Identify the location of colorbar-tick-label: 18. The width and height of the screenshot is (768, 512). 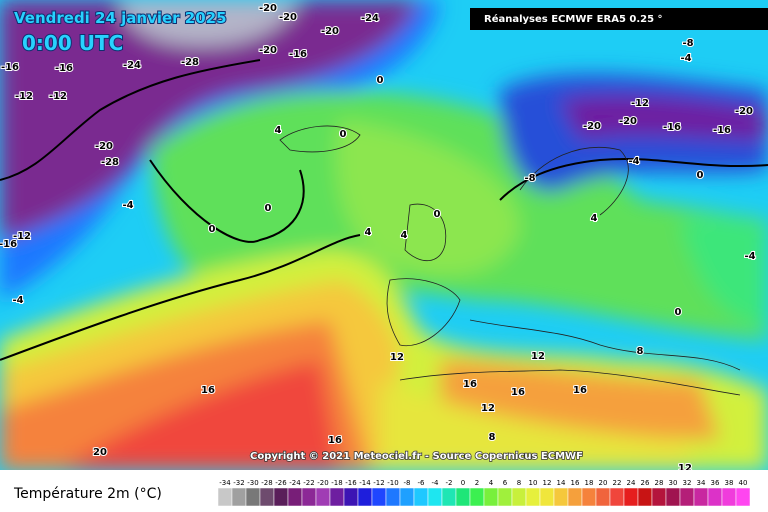
(589, 483).